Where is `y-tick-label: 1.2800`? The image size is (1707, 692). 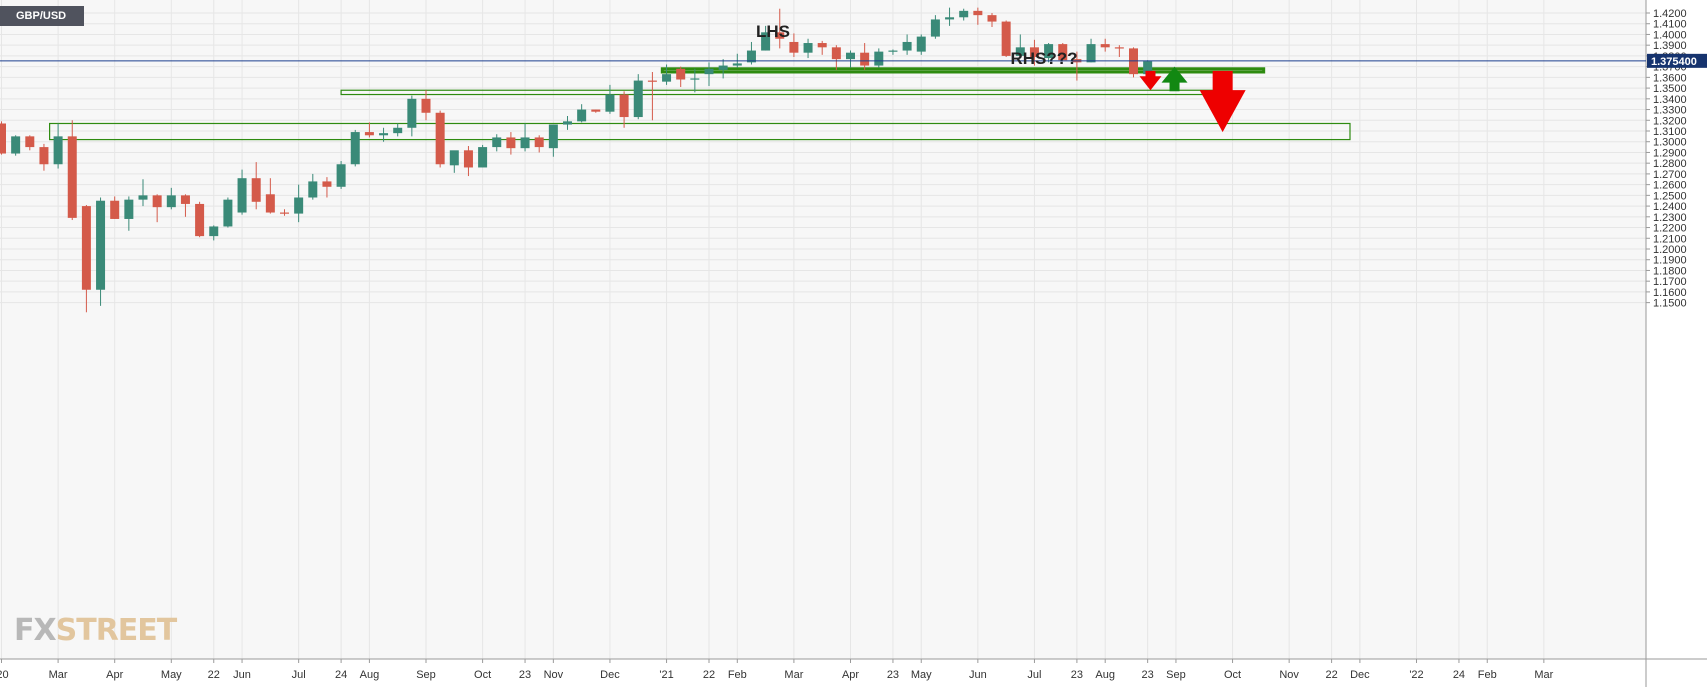
y-tick-label: 1.2800 is located at coordinates (1670, 164).